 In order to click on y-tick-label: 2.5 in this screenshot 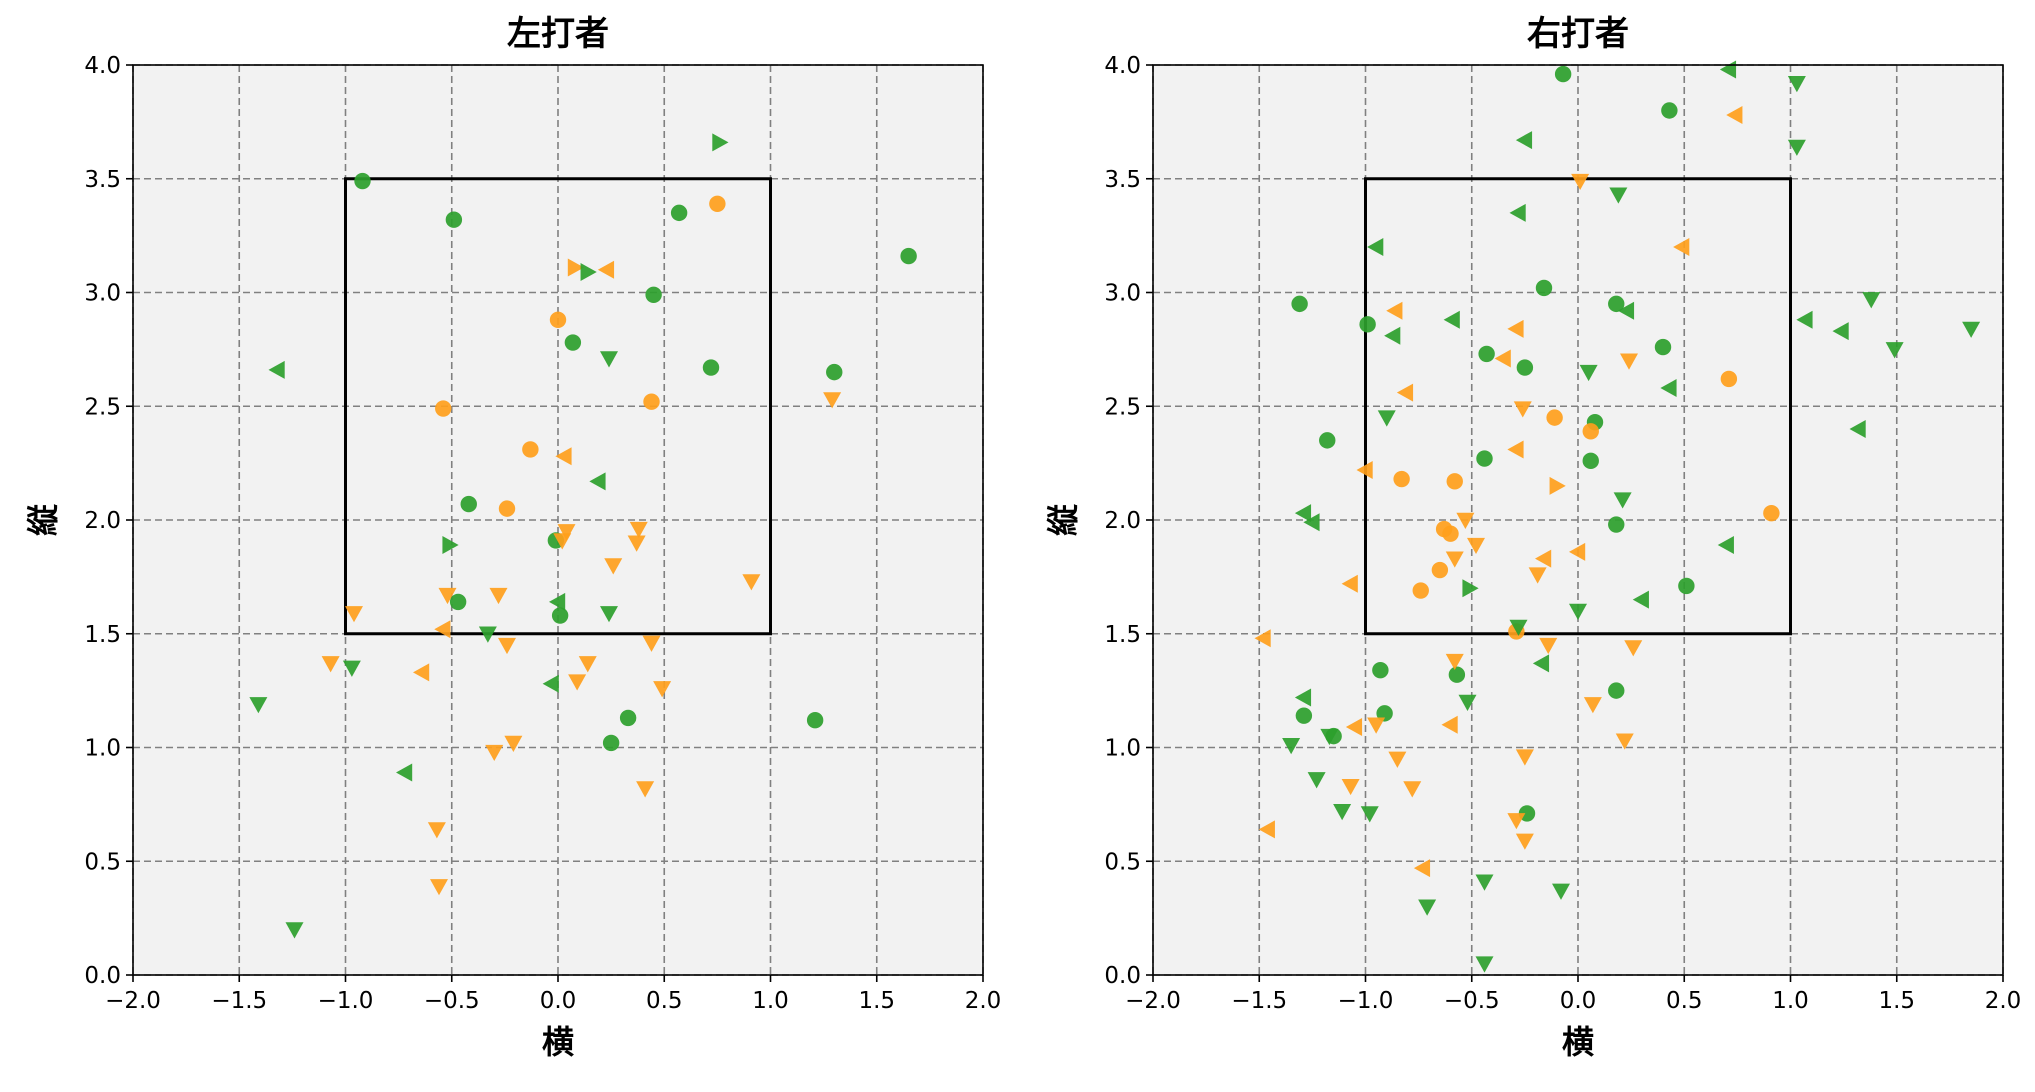, I will do `click(102, 407)`.